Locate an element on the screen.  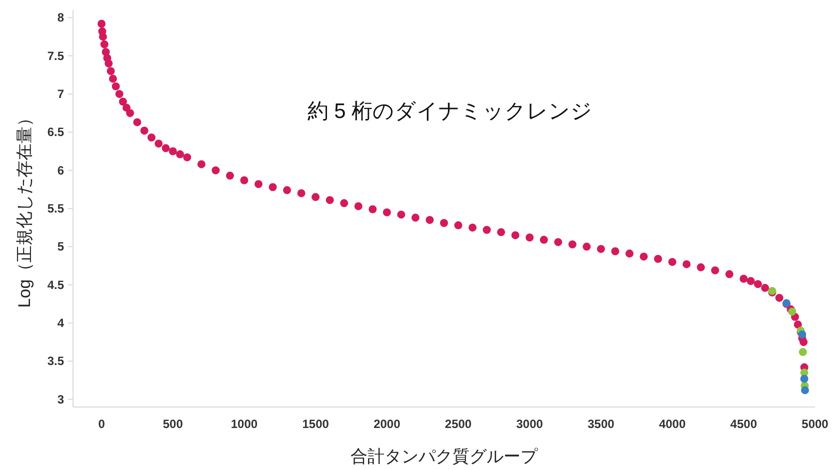
y-tick-label: 8 is located at coordinates (60, 17).